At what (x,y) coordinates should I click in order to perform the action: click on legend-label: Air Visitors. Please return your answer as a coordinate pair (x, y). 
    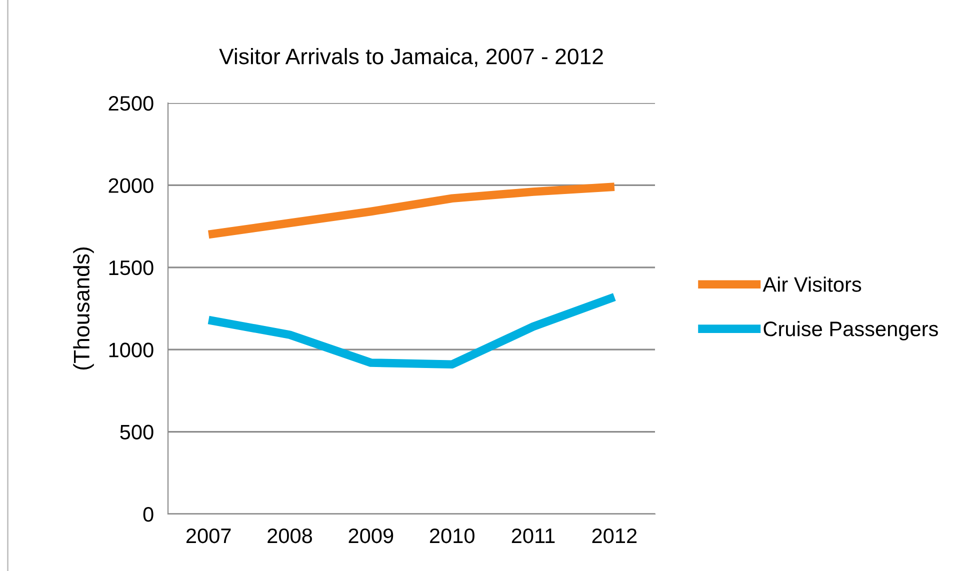
    Looking at the image, I should click on (812, 284).